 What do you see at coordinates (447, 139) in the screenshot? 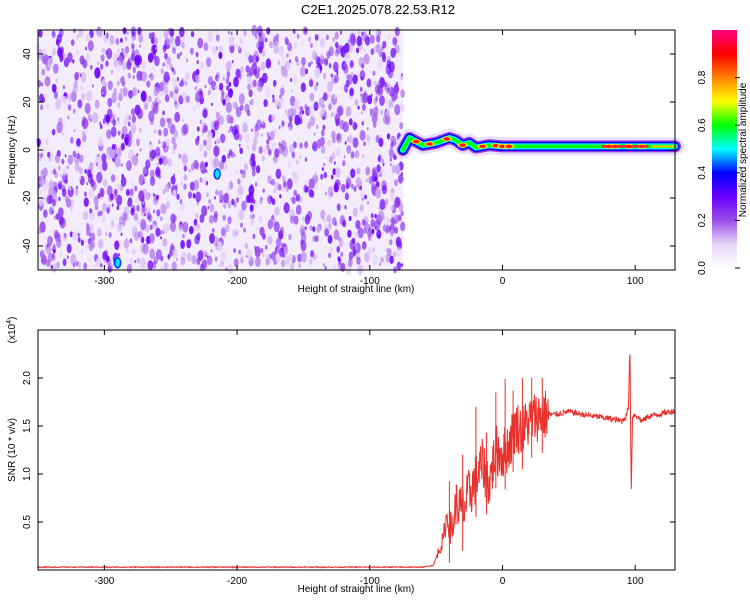
I see `signal-peak` at bounding box center [447, 139].